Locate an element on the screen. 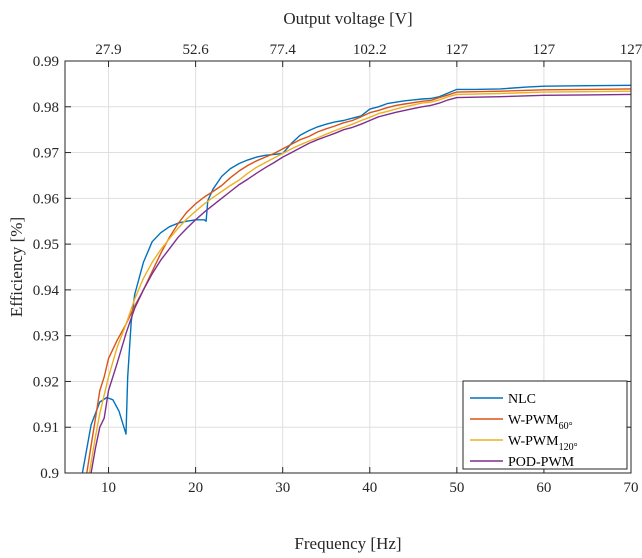 The width and height of the screenshot is (642, 558). y-tick-label: 0.97 is located at coordinates (46, 154).